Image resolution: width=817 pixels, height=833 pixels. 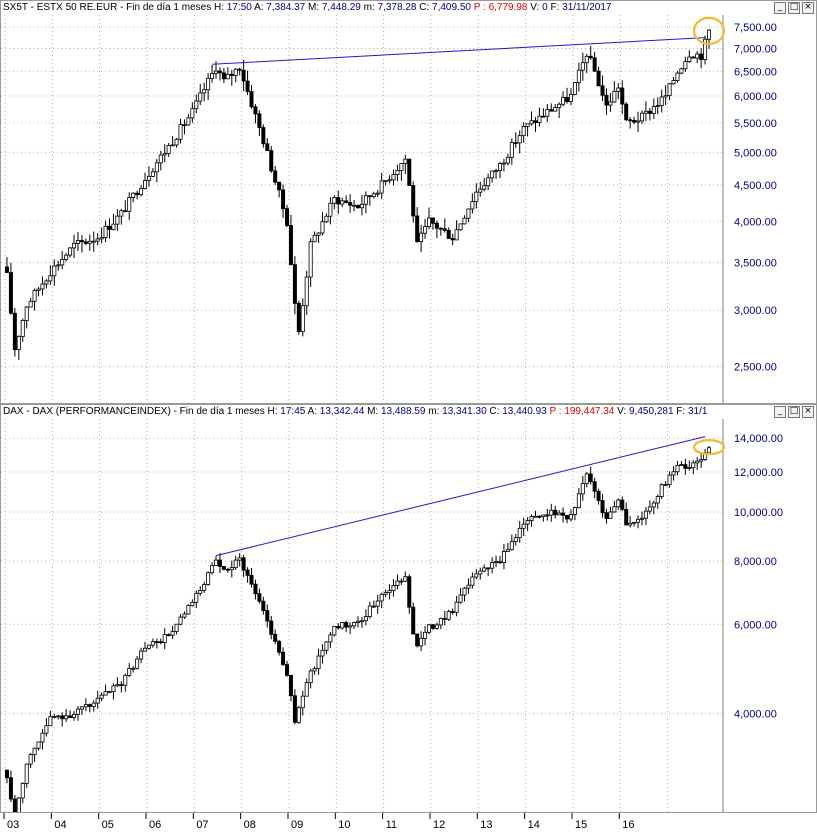 I want to click on x-tick-label: 09, so click(x=297, y=825).